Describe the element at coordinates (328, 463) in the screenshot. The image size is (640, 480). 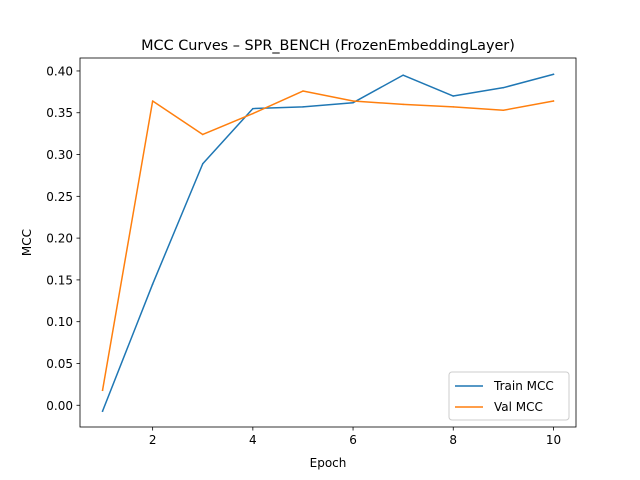
I see `x-axis-label: Epoch` at that location.